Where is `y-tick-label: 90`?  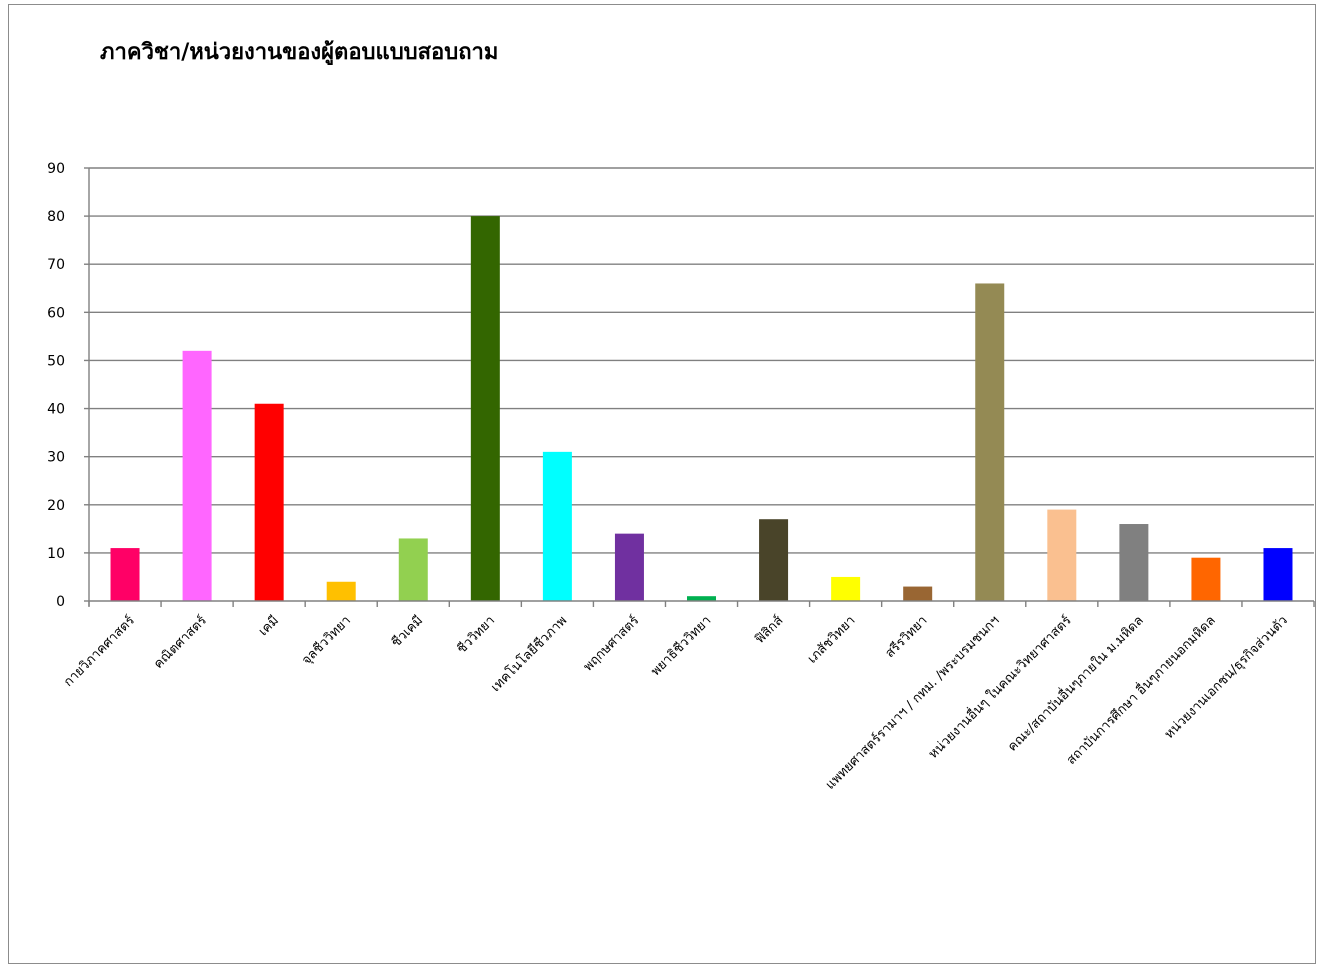 y-tick-label: 90 is located at coordinates (56, 169).